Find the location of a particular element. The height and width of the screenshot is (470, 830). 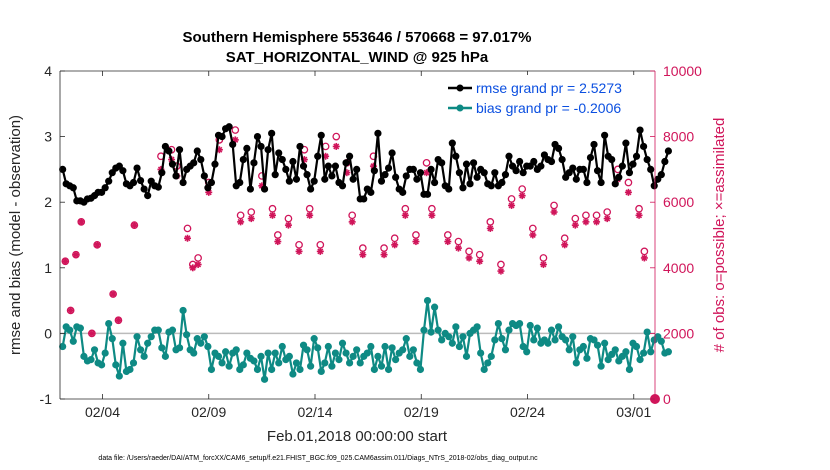

y-axis-ticks: -1 0 1 2 3 4 is located at coordinates (52, 235).